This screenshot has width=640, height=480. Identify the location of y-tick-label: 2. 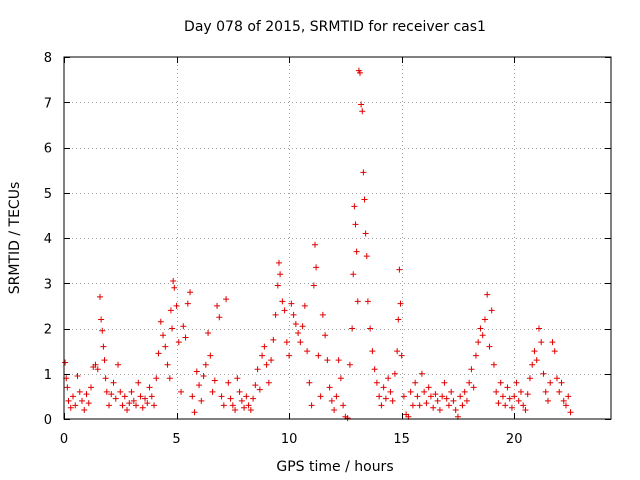
(48, 330).